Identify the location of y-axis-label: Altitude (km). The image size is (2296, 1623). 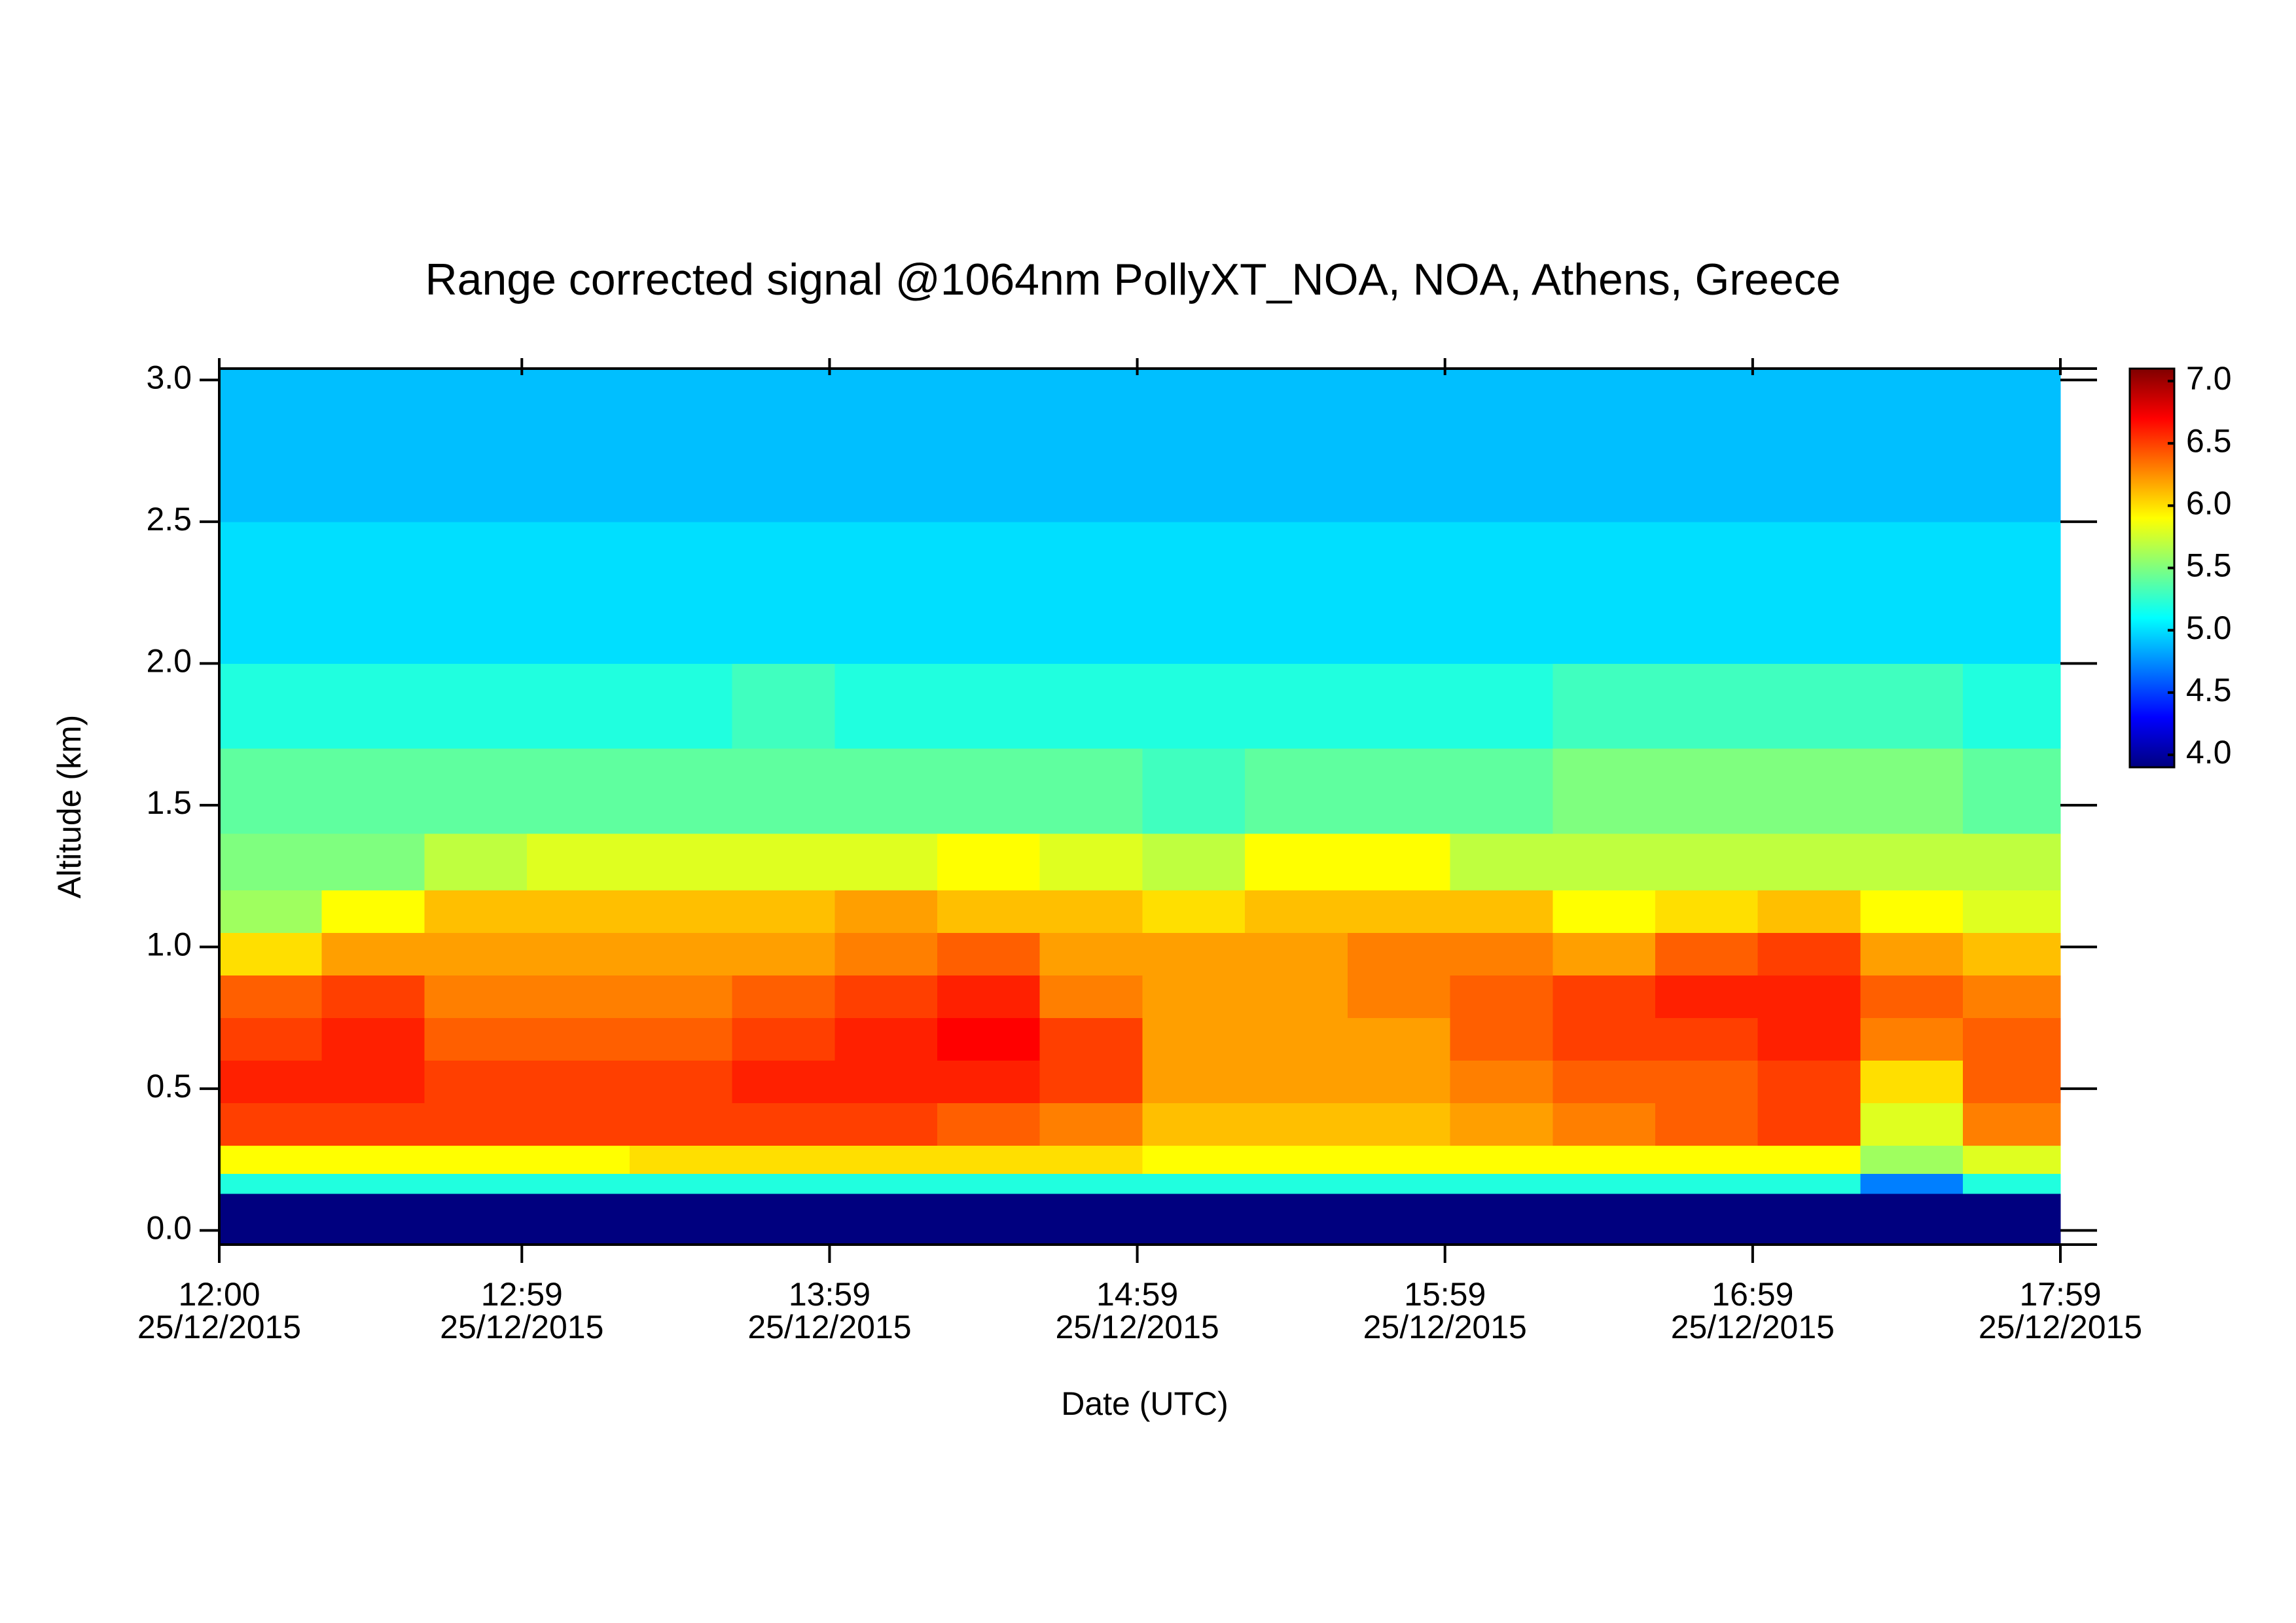
(69, 807).